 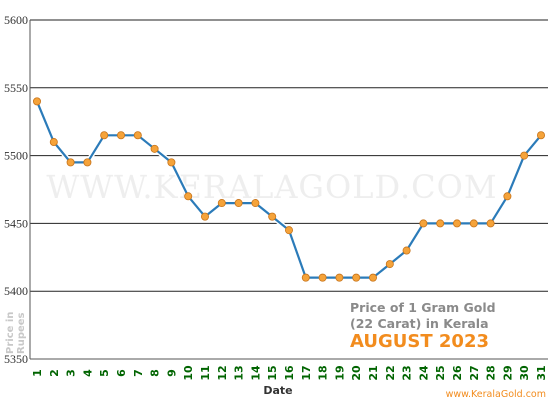 I want to click on y-tick-labels: 5350 5400 5450 5500 5550 5600, so click(x=16, y=189).